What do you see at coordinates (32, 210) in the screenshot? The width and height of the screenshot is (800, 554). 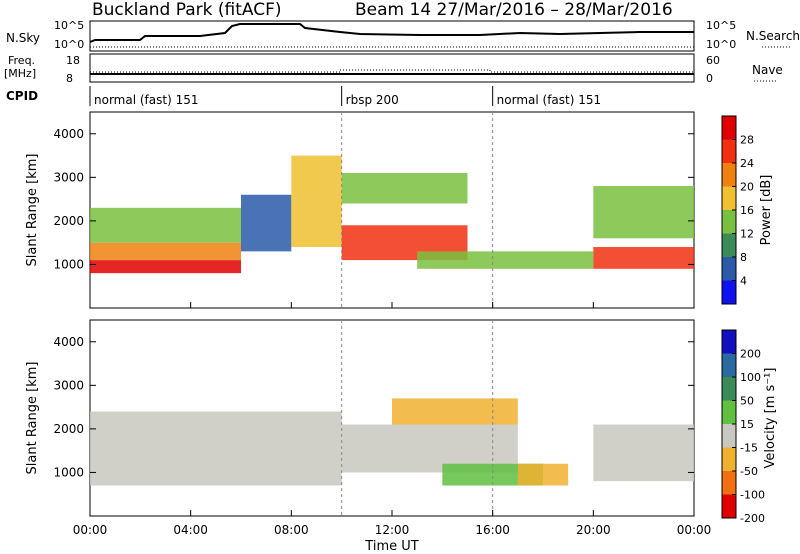 I see `power-ylabel: Slant Range [km]` at bounding box center [32, 210].